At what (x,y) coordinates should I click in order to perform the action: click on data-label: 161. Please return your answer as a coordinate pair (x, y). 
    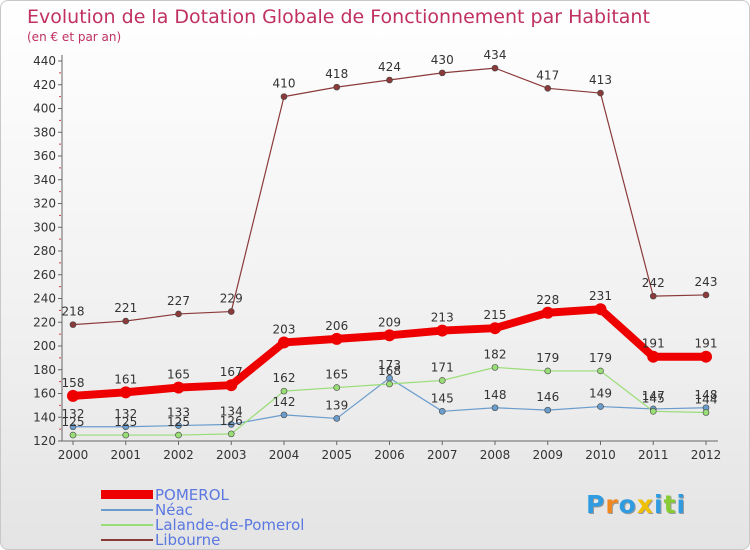
    Looking at the image, I should click on (125, 379).